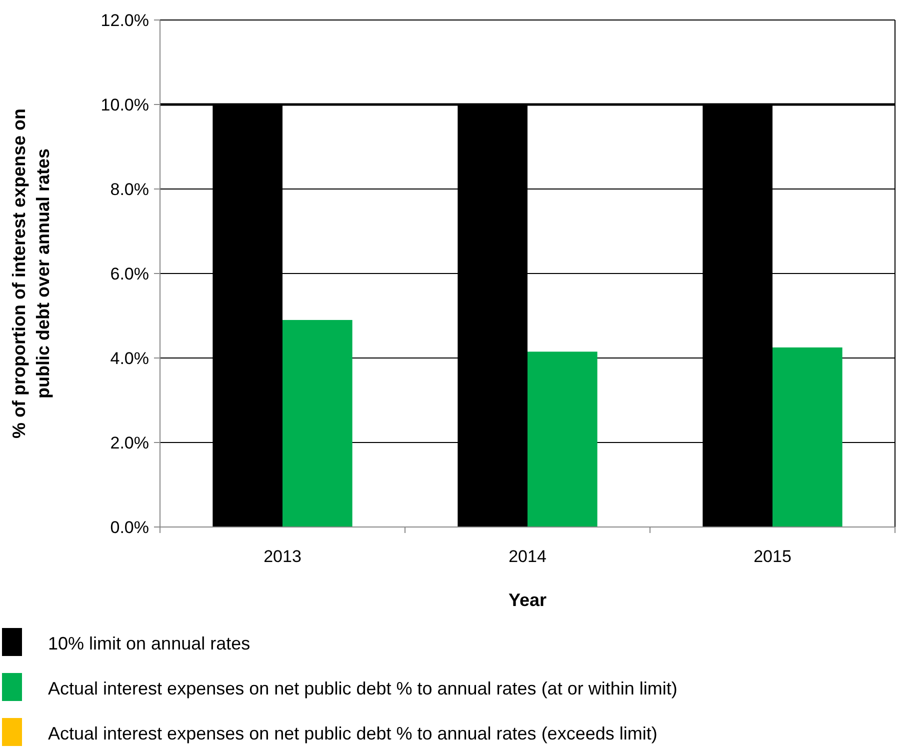 The image size is (910, 753). Describe the element at coordinates (124, 104) in the screenshot. I see `y-tick-label: 10.0%` at that location.